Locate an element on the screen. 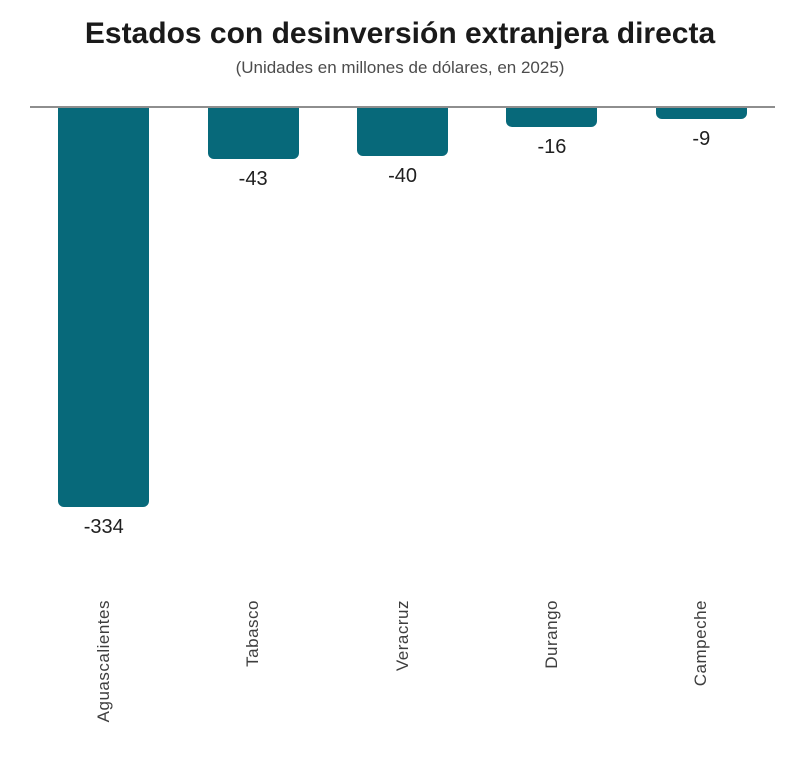  category-label-veracruz: Veracruz is located at coordinates (402, 636).